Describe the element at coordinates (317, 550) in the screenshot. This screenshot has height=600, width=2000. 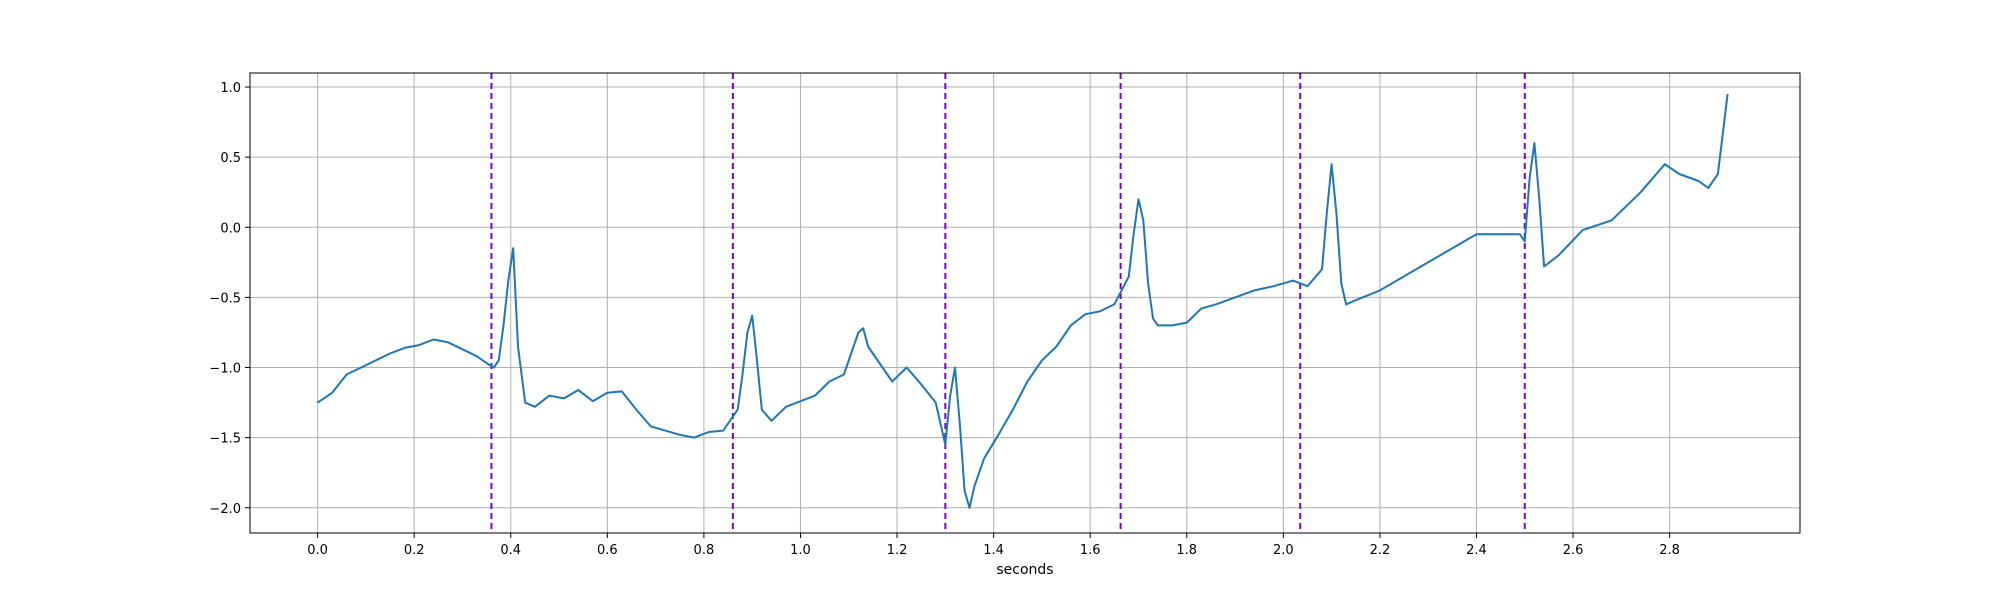
I see `x-tick-label: 0.0` at that location.